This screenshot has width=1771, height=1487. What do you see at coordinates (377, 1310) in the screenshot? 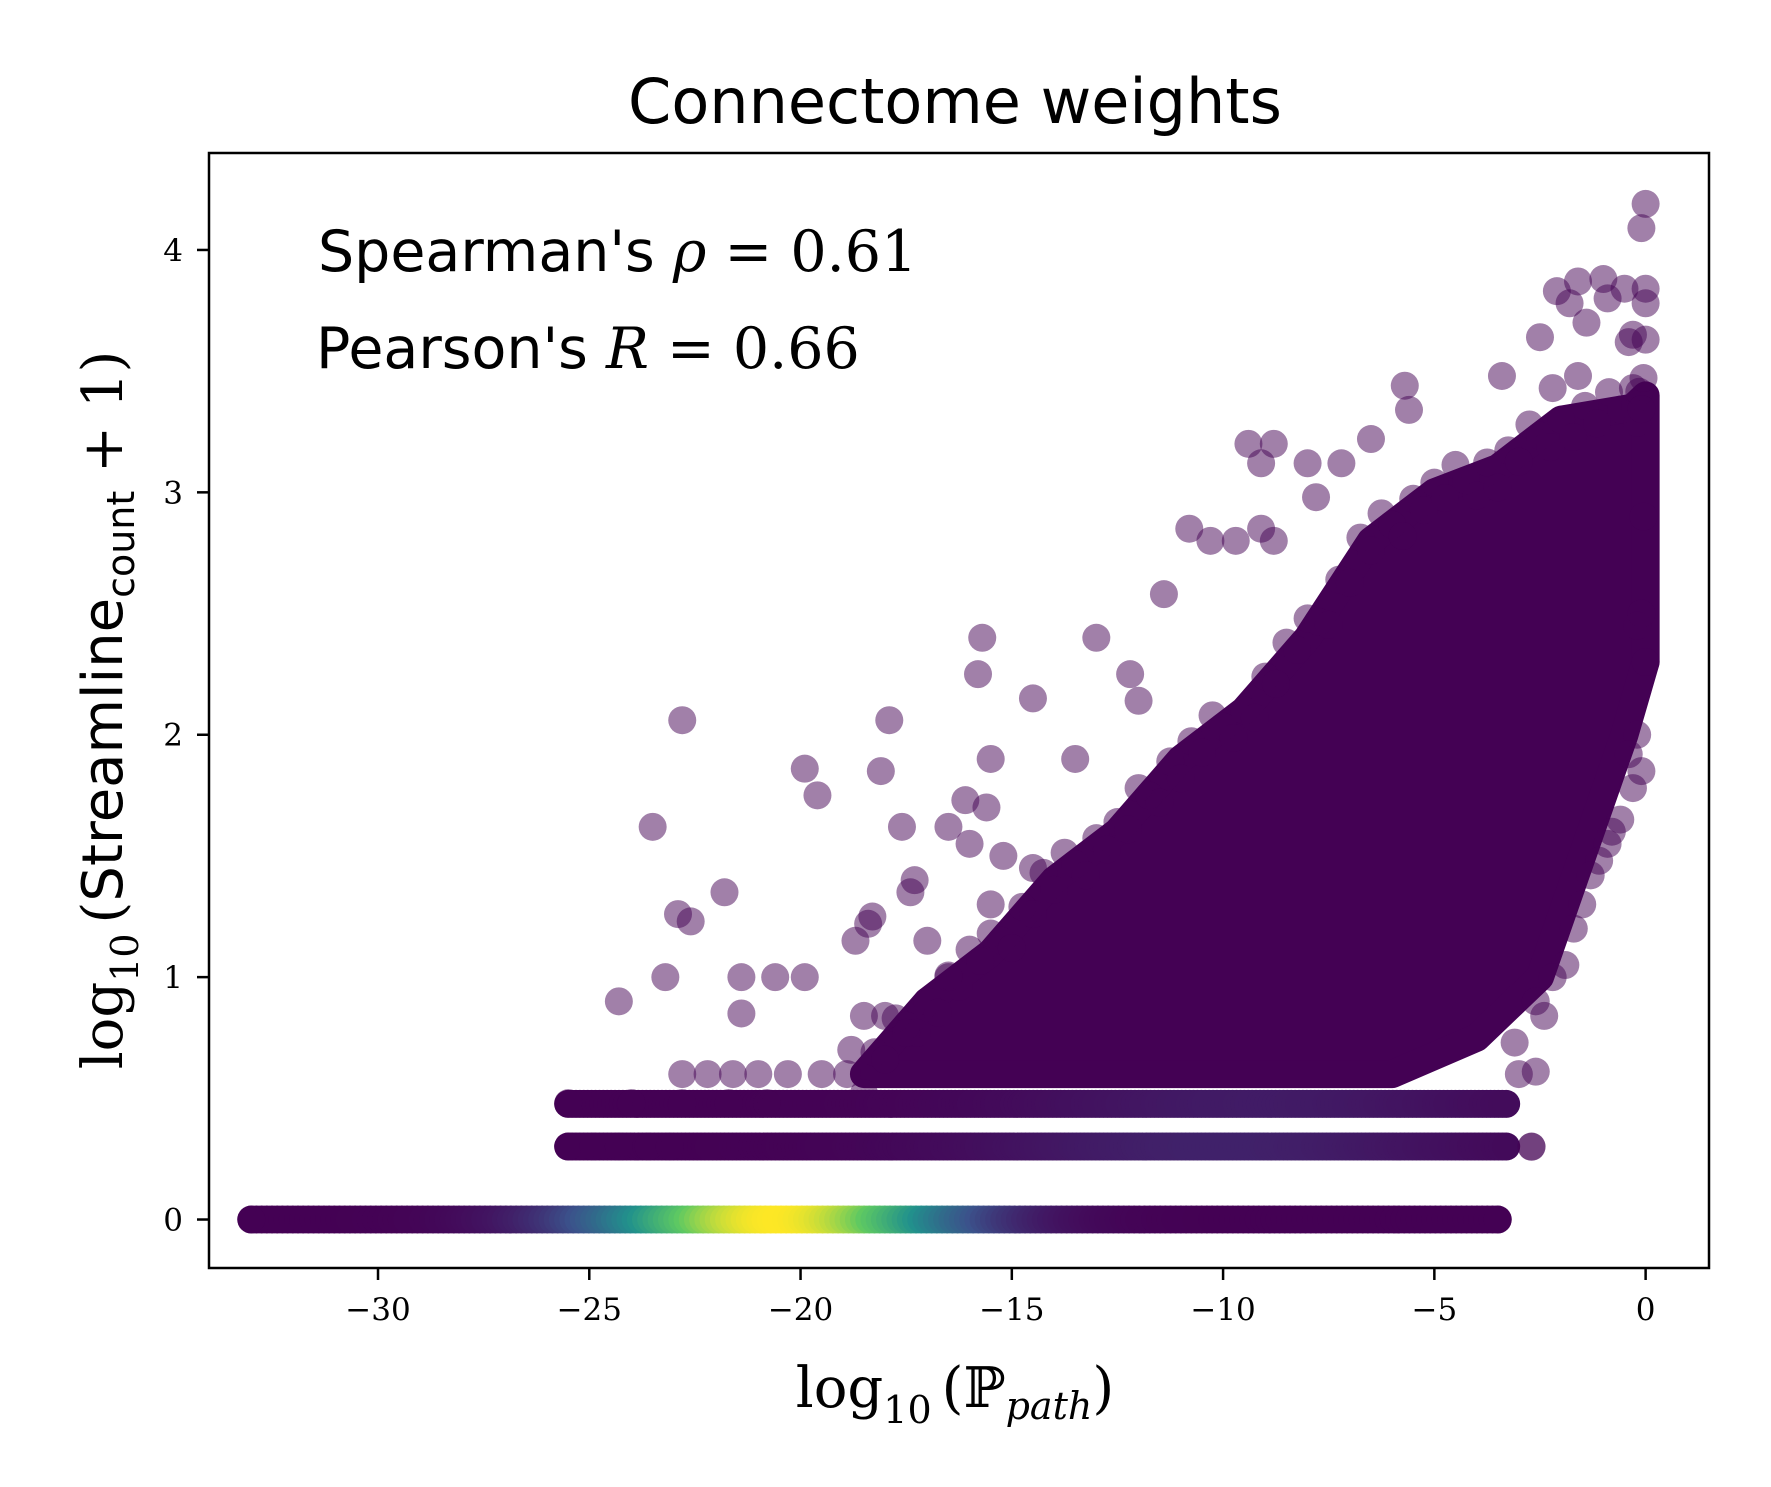
I see `x-tick-label: −30` at bounding box center [377, 1310].